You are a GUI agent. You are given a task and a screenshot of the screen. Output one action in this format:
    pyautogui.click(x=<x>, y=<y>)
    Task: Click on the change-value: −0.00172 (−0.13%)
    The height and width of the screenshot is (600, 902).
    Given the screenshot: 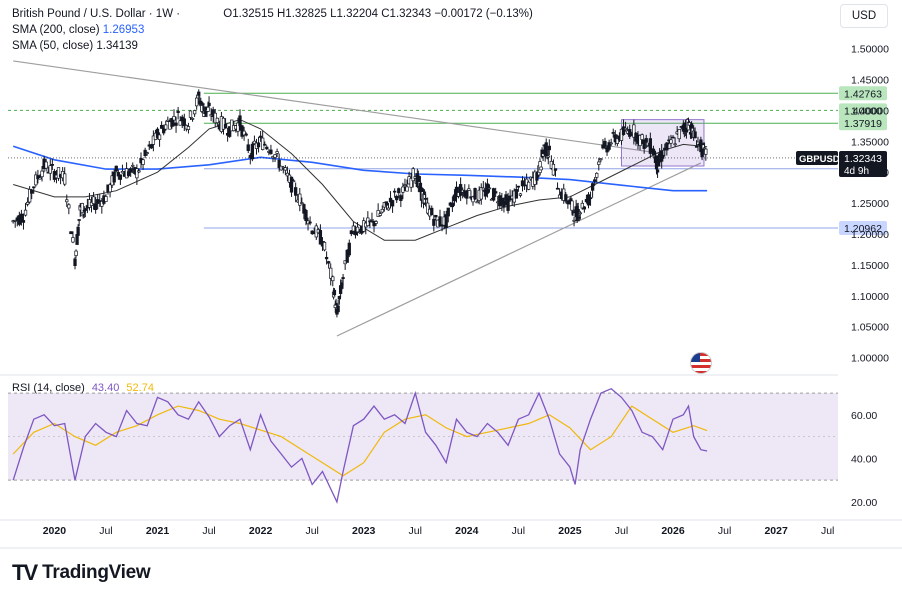 What is the action you would take?
    pyautogui.click(x=483, y=14)
    